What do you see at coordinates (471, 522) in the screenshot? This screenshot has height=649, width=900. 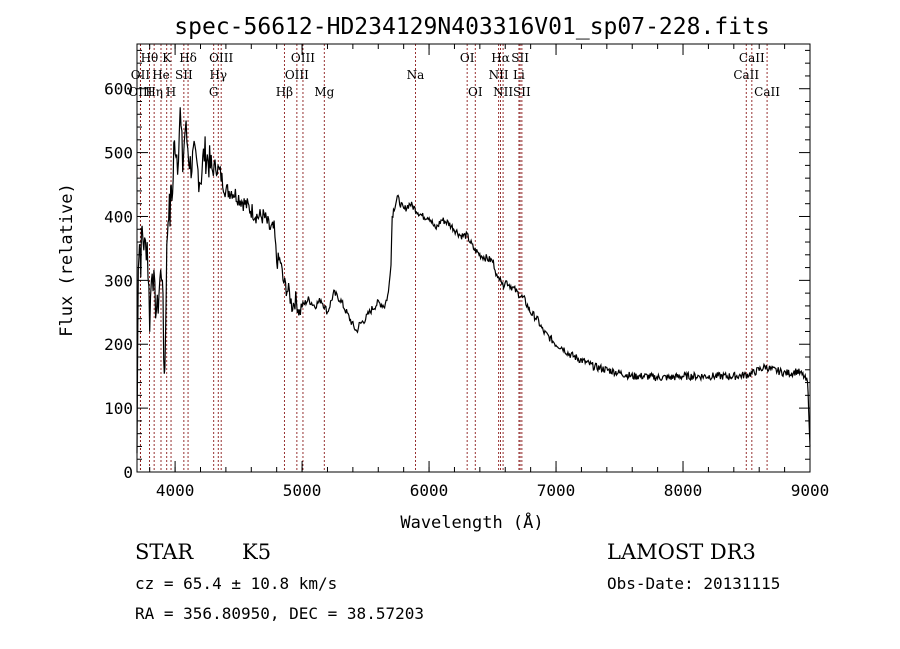 I see `x-axis-label: Wavelength (Å)` at bounding box center [471, 522].